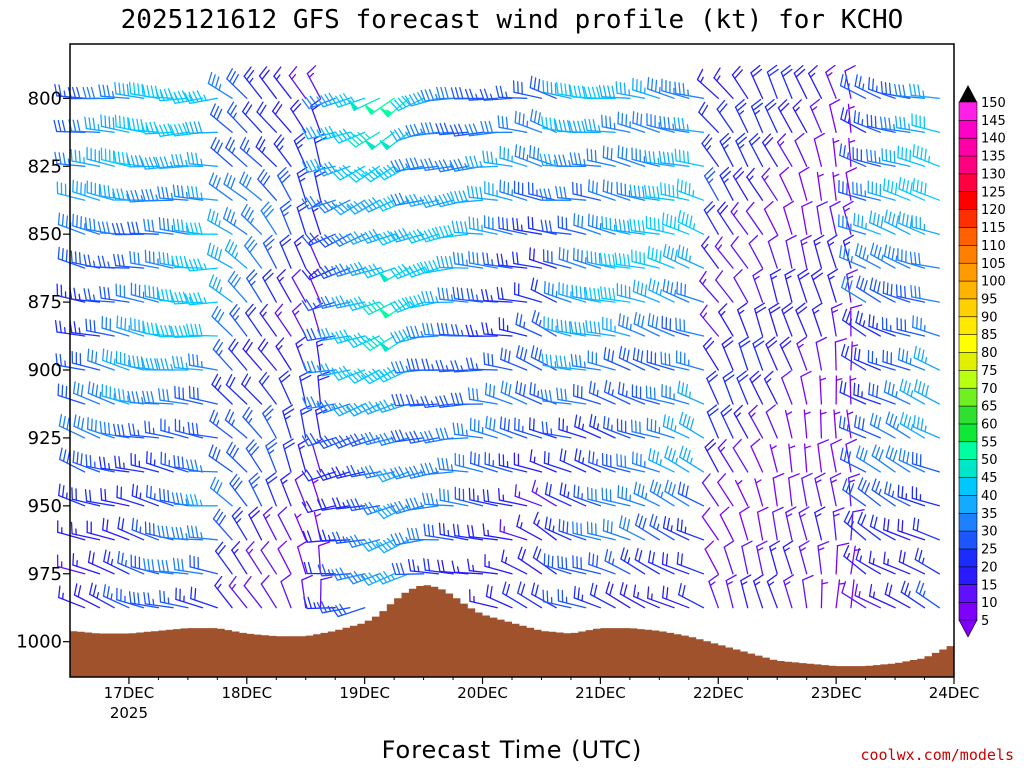  I want to click on credit-link: coolwx.com/models, so click(937, 755).